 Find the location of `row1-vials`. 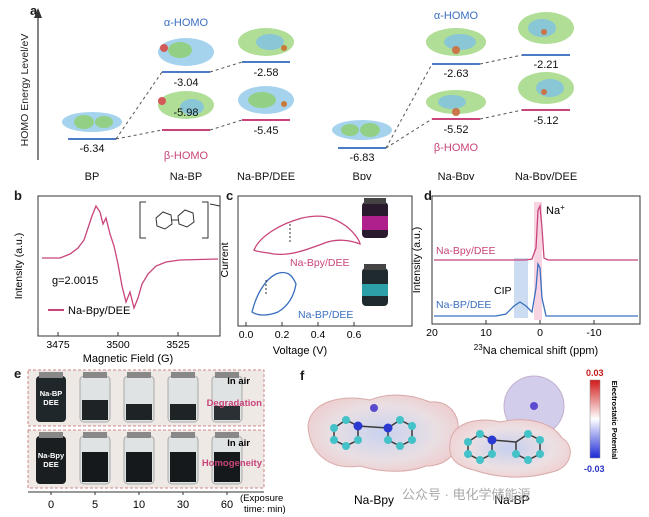

row1-vials is located at coordinates (139, 397).